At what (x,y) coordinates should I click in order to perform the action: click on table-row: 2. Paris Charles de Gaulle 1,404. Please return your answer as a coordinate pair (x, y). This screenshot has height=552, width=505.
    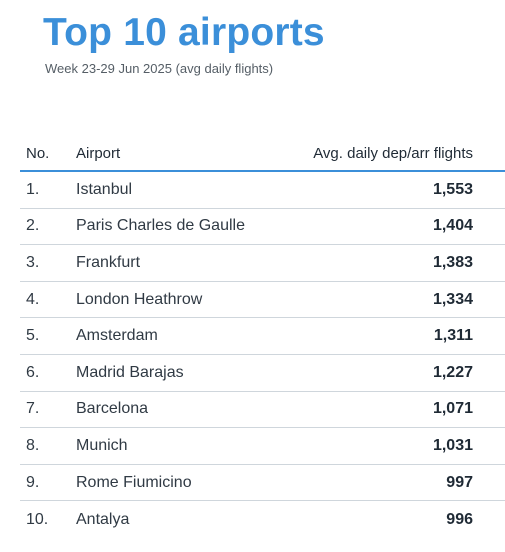
    Looking at the image, I should click on (262, 227).